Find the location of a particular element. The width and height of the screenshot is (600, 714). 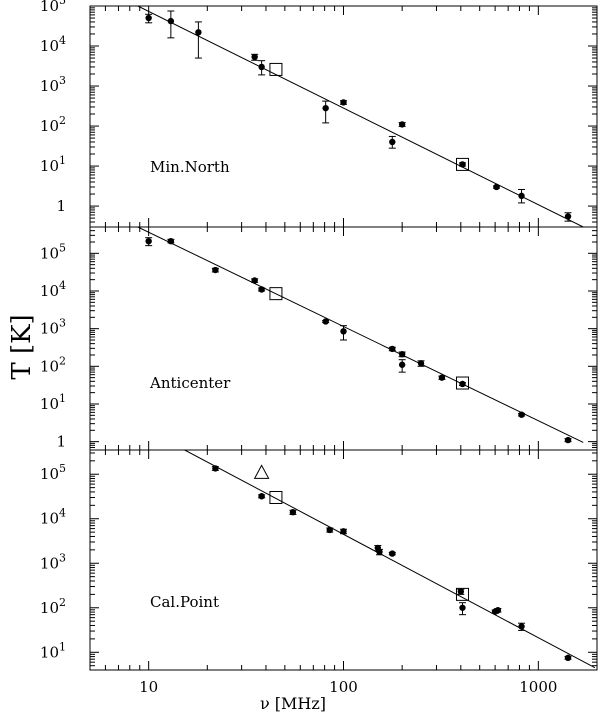

y-tick-mantissa: 1 is located at coordinates (61, 206).